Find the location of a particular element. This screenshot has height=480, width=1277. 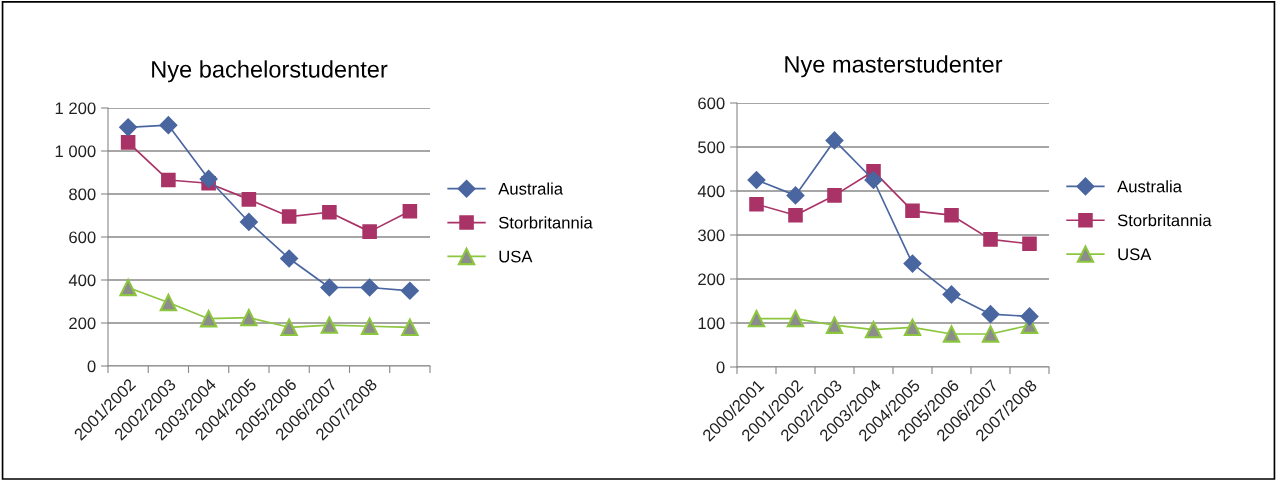

chart-title: Nye bachelorstudenter is located at coordinates (270, 71).